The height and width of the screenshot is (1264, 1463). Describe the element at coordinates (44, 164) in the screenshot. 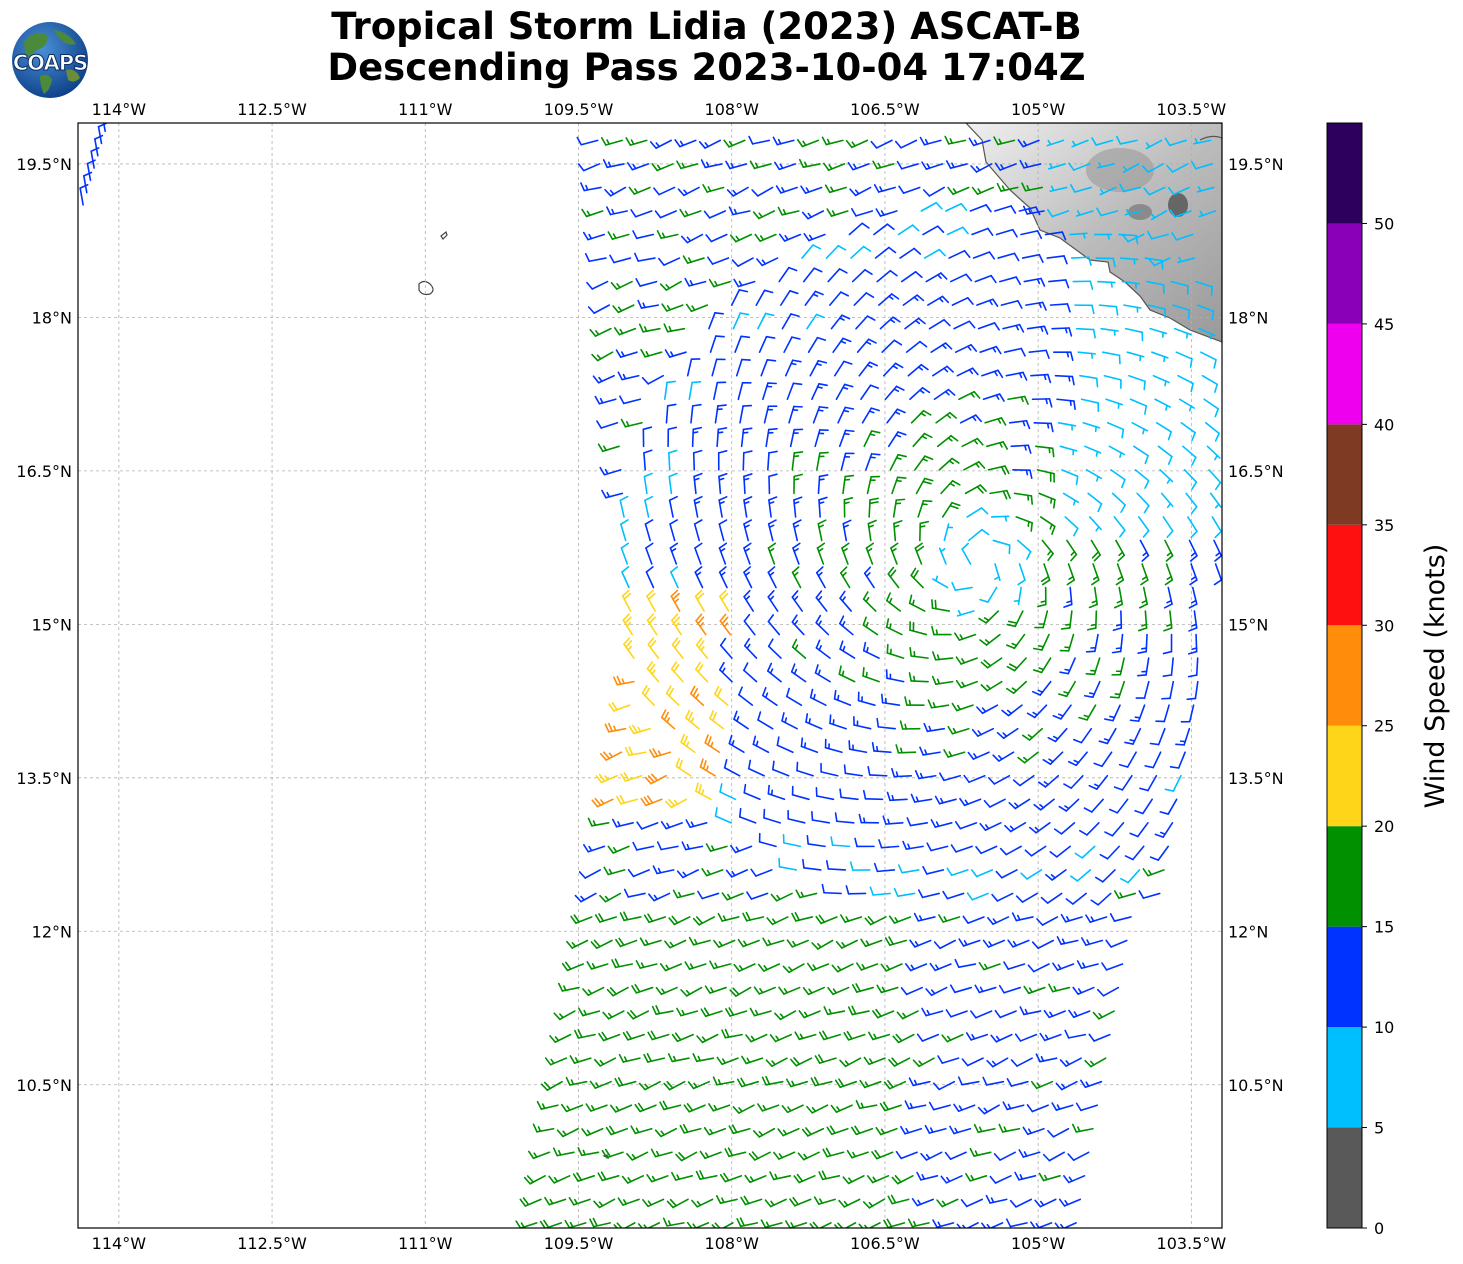

I see `lat-tick-label: 19.5°N` at that location.